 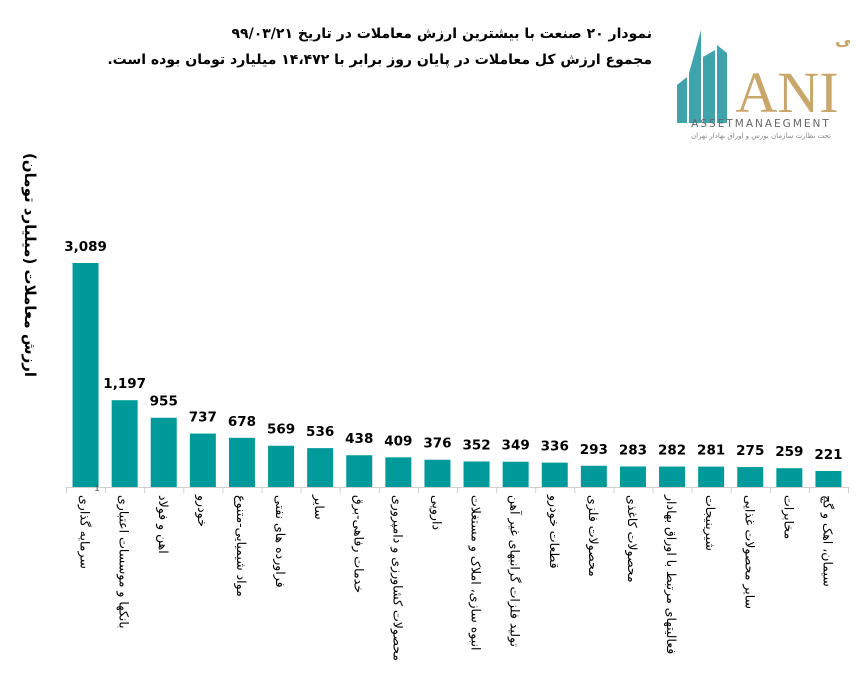 I want to click on x-tick-label: سیمان، اهک و گچ, so click(x=827, y=541).